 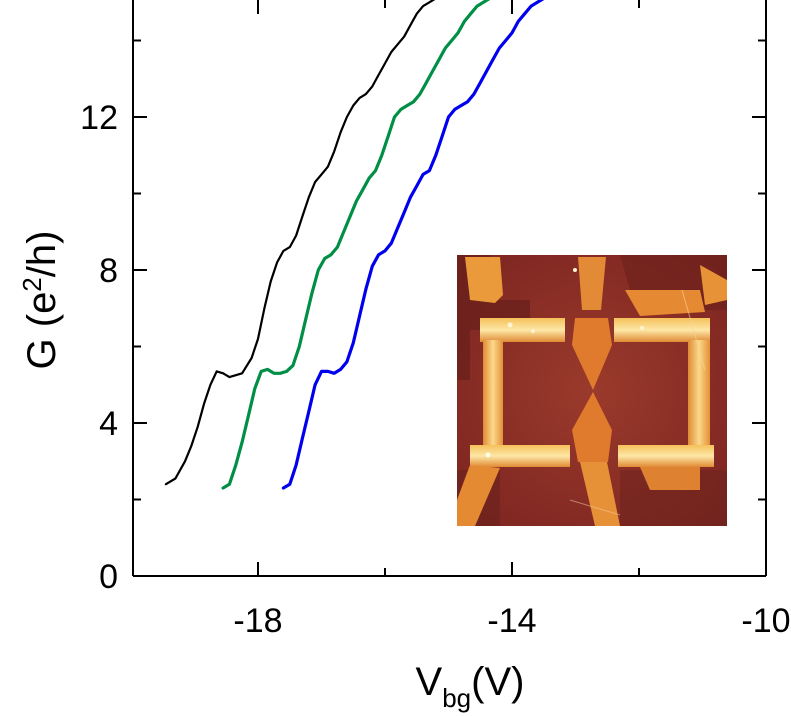 What do you see at coordinates (108, 577) in the screenshot?
I see `y-tick-label: 0` at bounding box center [108, 577].